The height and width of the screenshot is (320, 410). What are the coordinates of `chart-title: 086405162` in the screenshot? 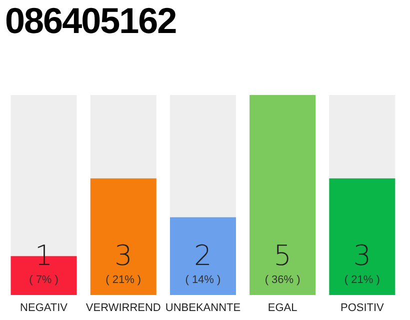 It's located at (90, 21).